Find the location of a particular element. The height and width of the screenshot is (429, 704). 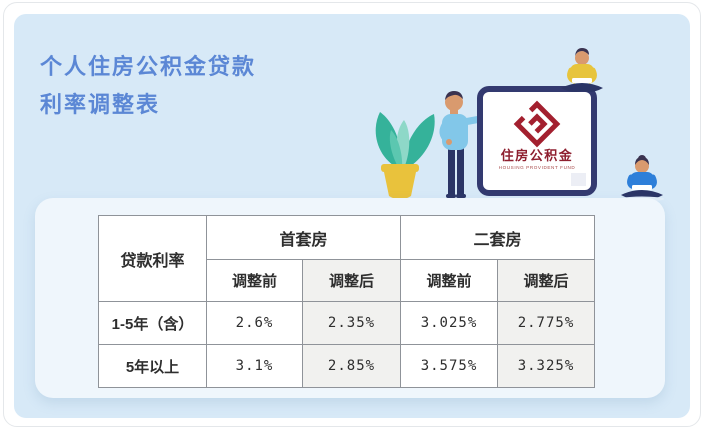

illustration-scene: 住房公积金 HOUSING PROVIDENT FUND is located at coordinates (519, 125).